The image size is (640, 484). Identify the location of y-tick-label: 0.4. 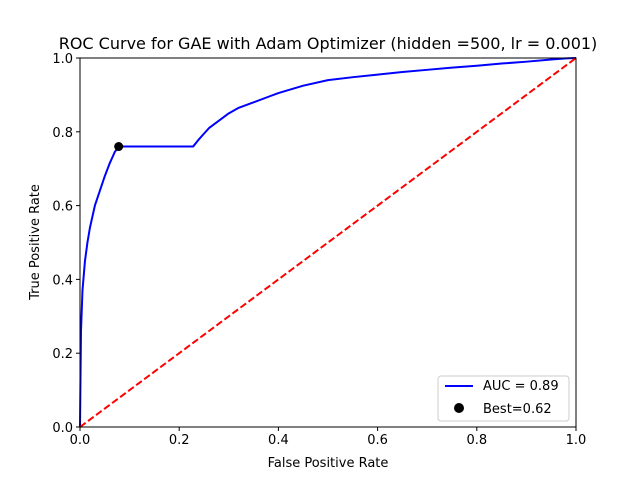
(62, 280).